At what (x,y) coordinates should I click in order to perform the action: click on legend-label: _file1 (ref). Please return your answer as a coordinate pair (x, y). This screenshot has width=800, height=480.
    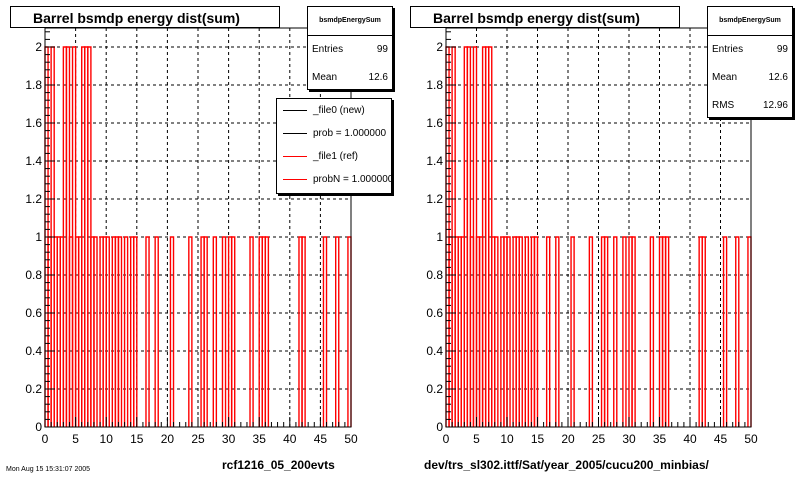
    Looking at the image, I should click on (336, 156).